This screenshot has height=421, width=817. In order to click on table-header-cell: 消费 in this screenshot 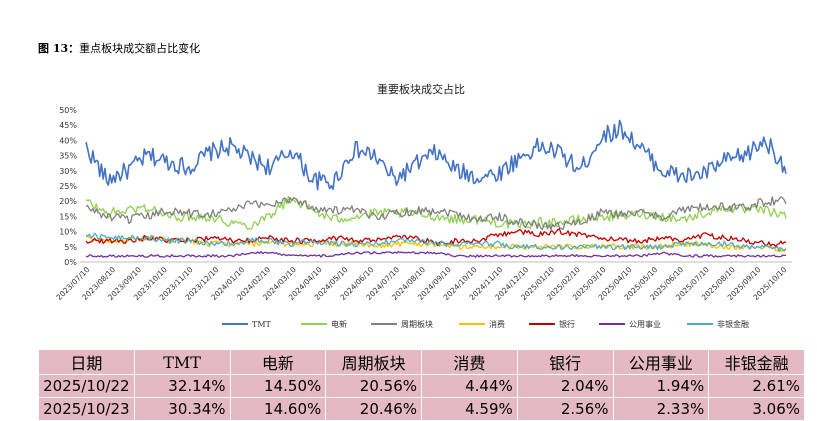, I will do `click(469, 362)`.